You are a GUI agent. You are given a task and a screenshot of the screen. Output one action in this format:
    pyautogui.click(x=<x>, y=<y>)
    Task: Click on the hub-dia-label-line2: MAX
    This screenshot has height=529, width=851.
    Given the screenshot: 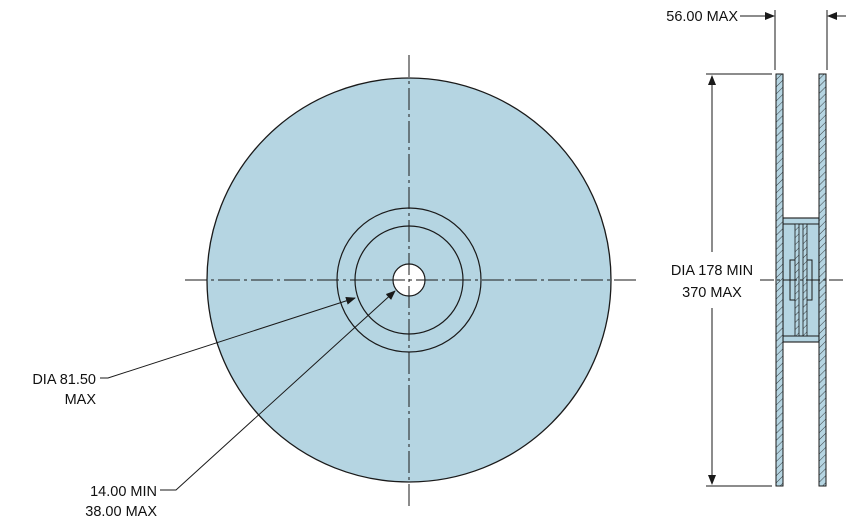 What is the action you would take?
    pyautogui.click(x=81, y=400)
    